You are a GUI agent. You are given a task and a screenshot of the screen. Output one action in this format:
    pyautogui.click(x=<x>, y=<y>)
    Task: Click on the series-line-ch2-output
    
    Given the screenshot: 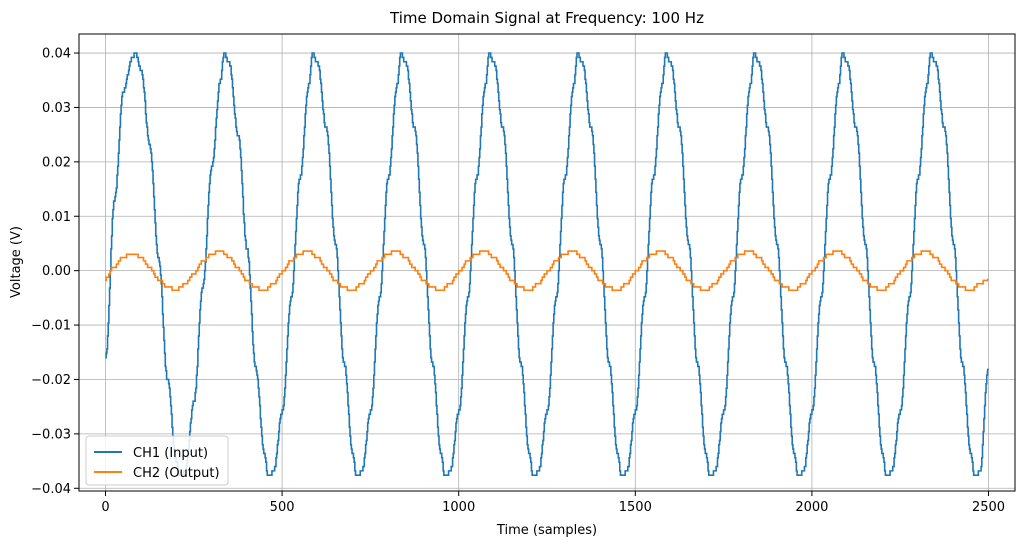 What is the action you would take?
    pyautogui.click(x=547, y=271)
    